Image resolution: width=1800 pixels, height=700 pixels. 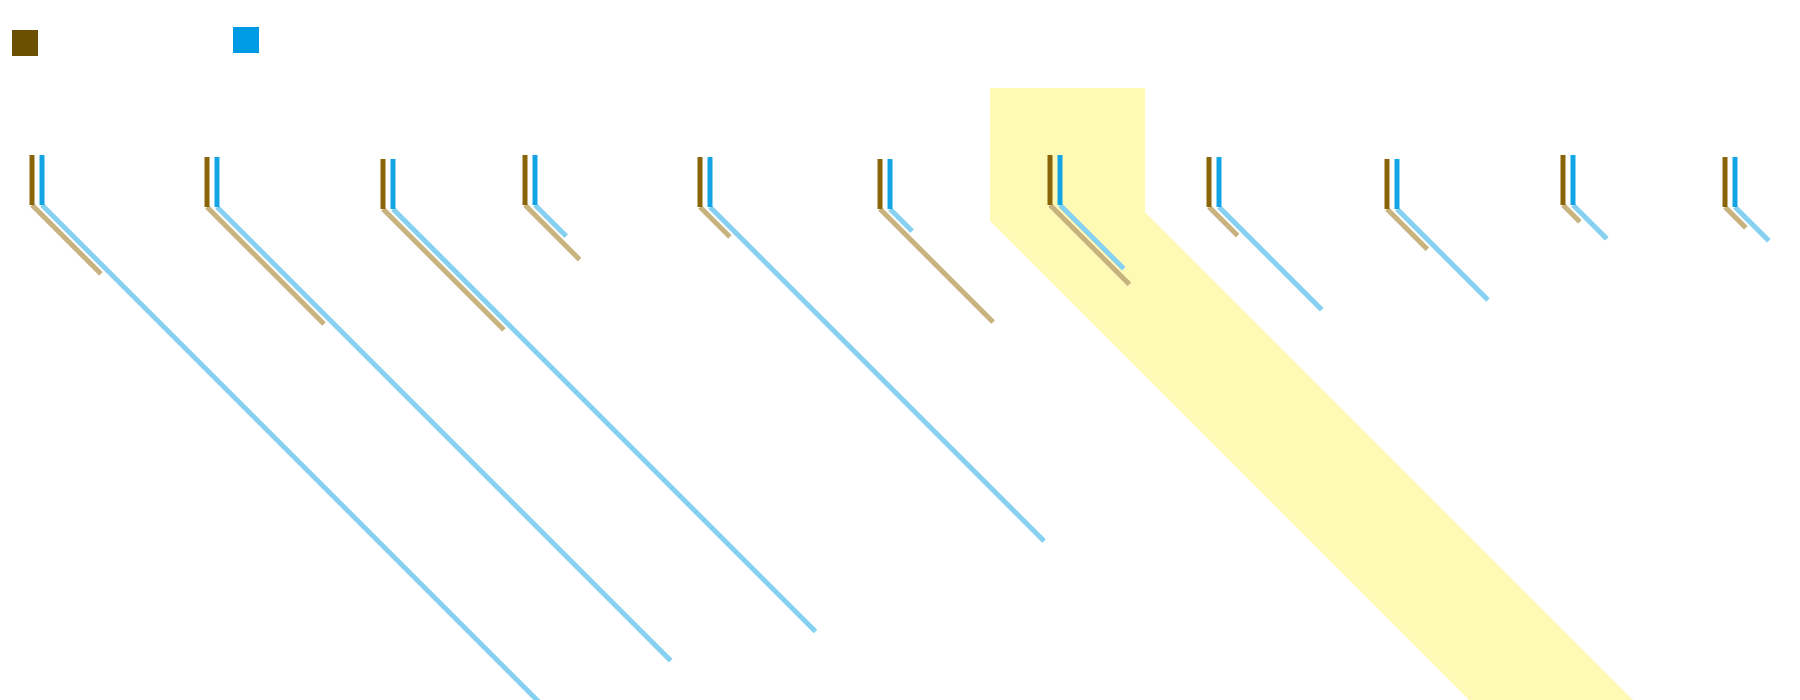 I want to click on legend, so click(x=135, y=41).